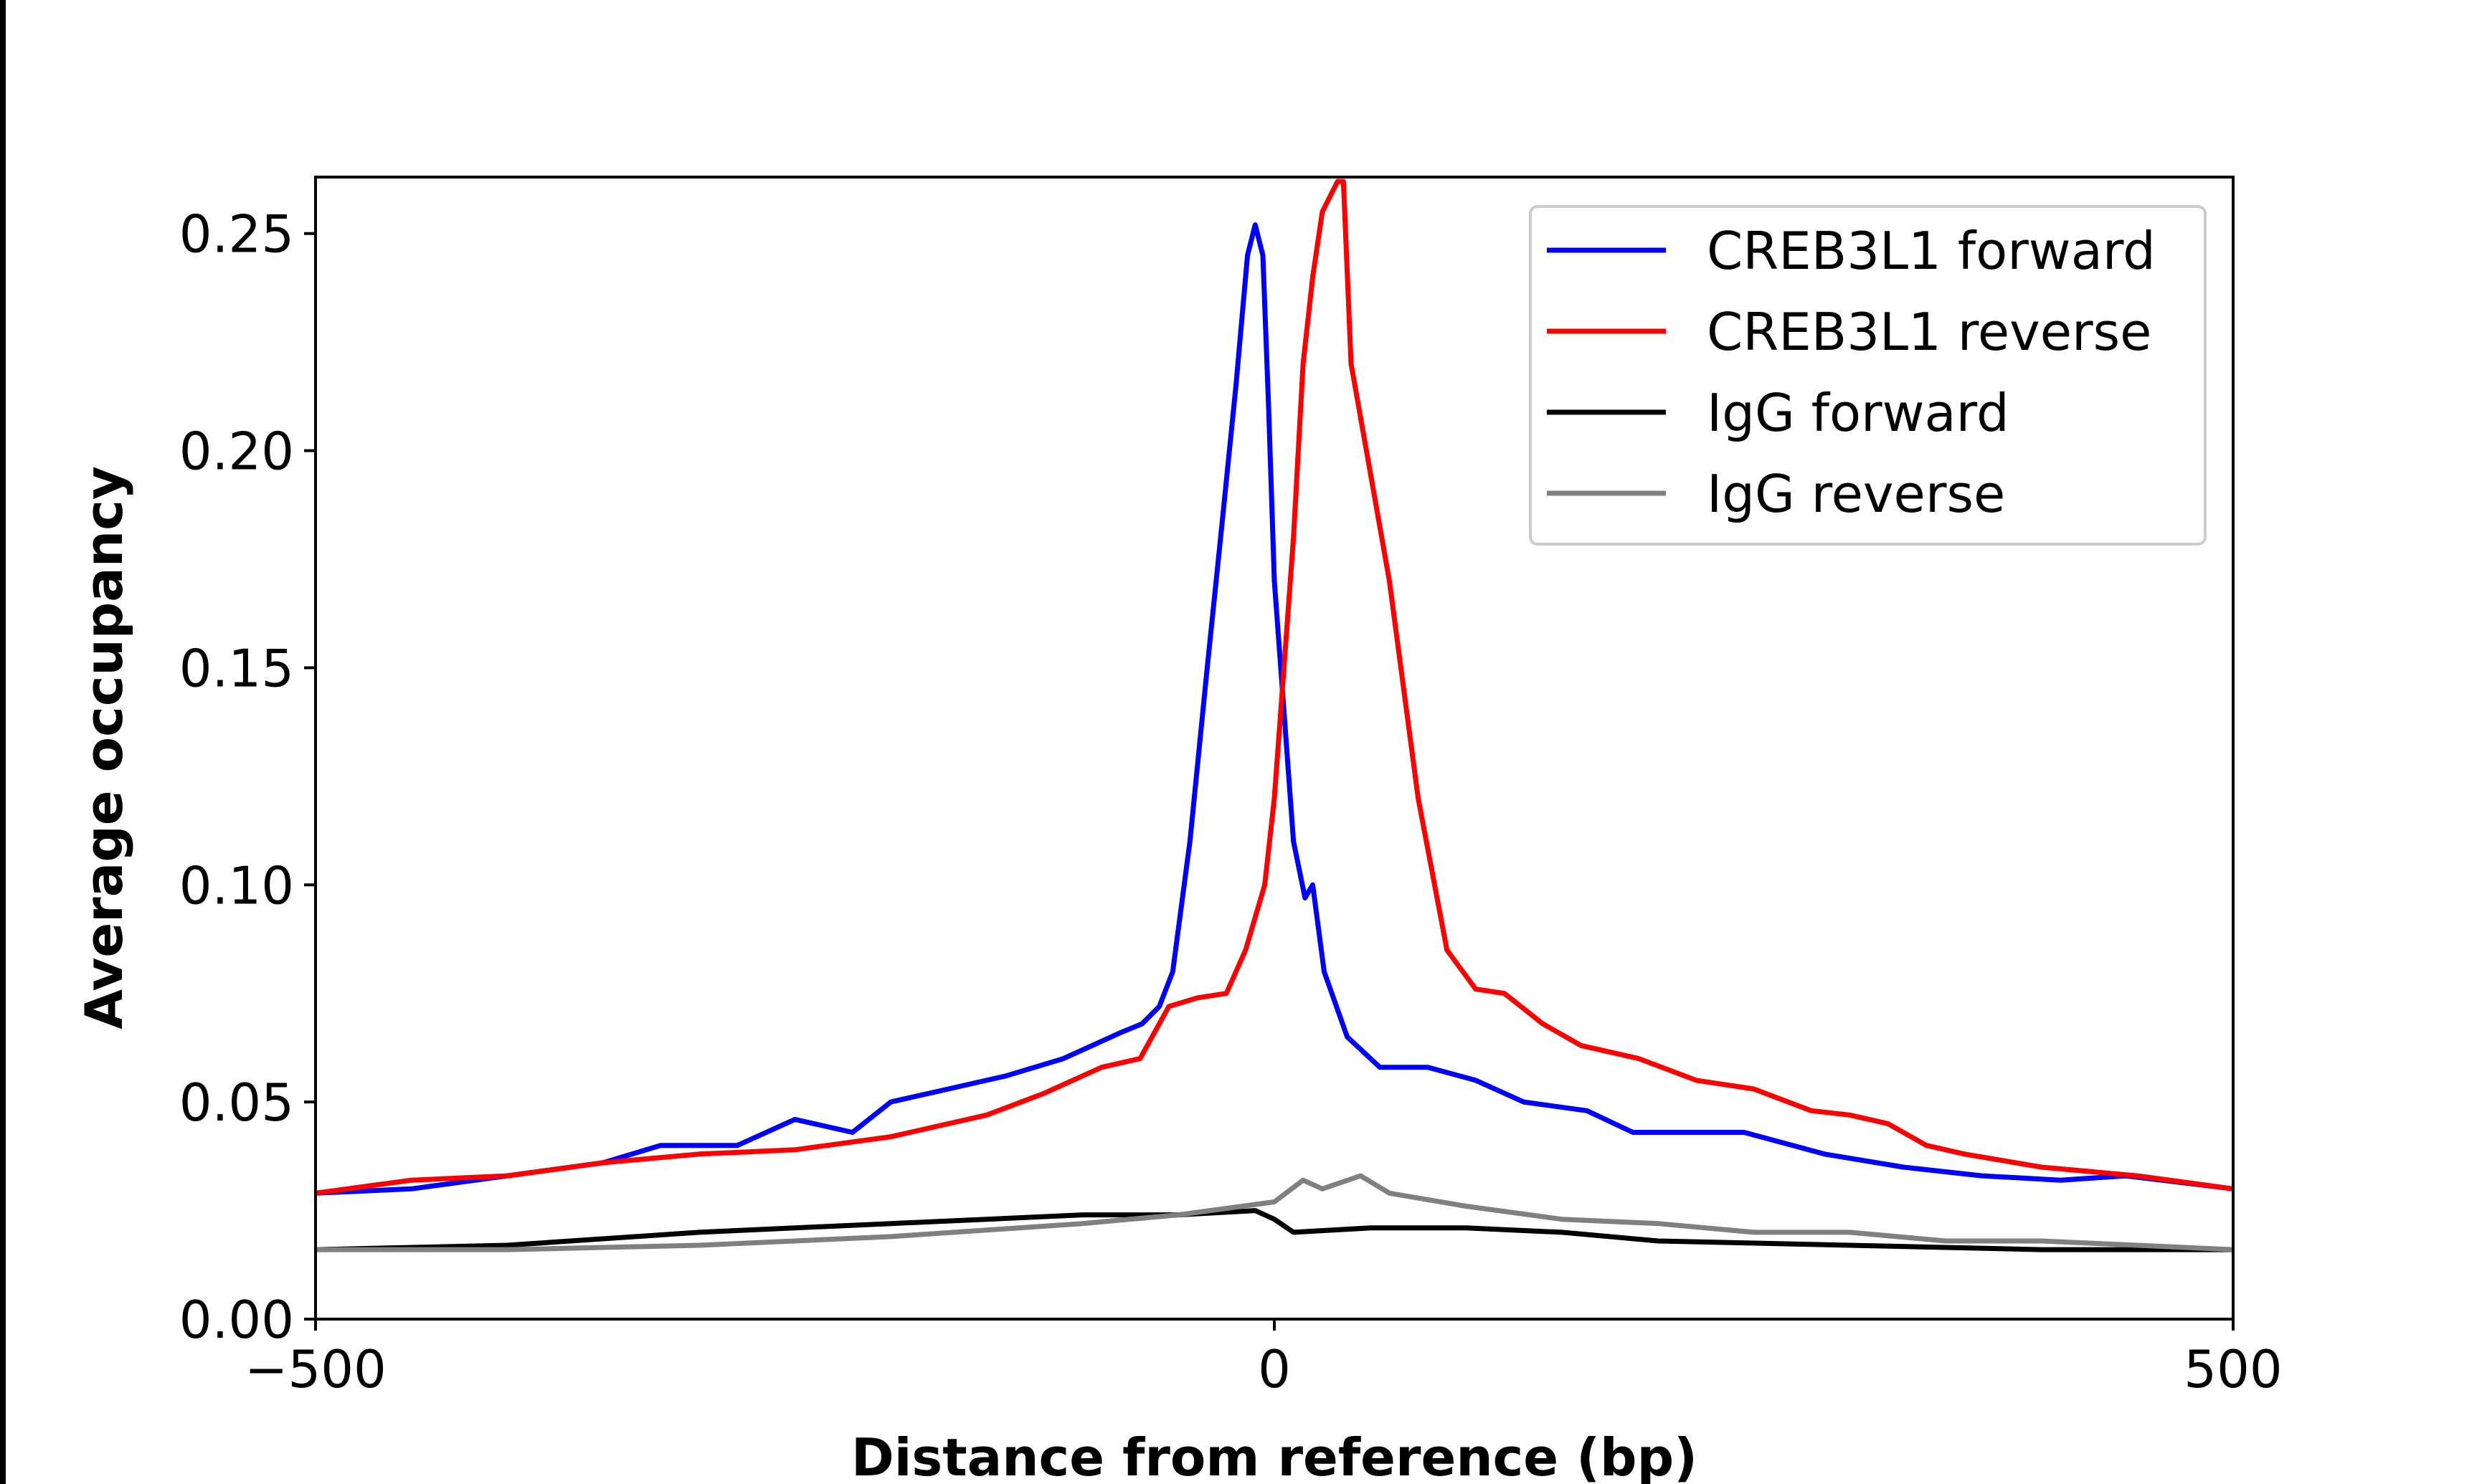 This screenshot has height=1484, width=2487. I want to click on y-ticks: 0.00 0.05 0.10 0.15 0.20 0.25, so click(248, 777).